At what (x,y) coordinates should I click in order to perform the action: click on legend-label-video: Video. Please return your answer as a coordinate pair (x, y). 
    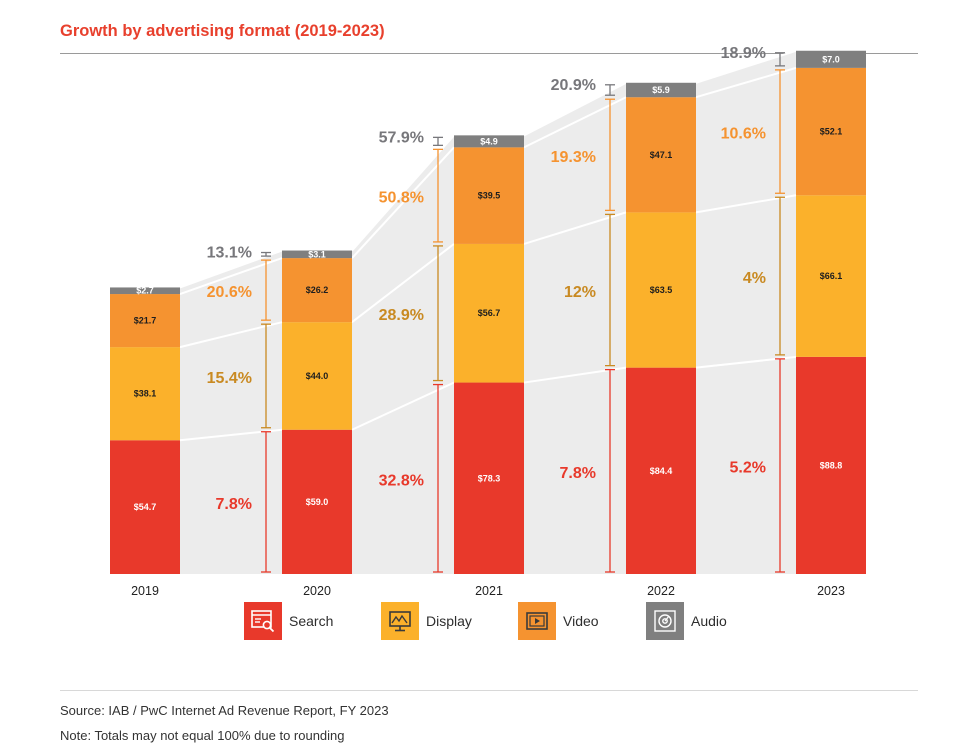
    Looking at the image, I should click on (581, 621).